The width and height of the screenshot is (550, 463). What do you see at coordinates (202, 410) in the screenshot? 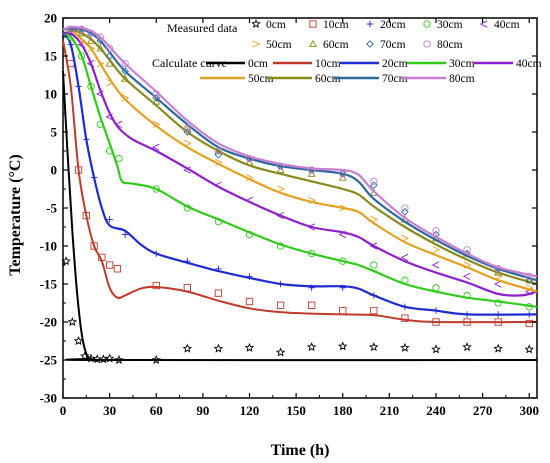
I see `x-tick-label: 90` at bounding box center [202, 410].